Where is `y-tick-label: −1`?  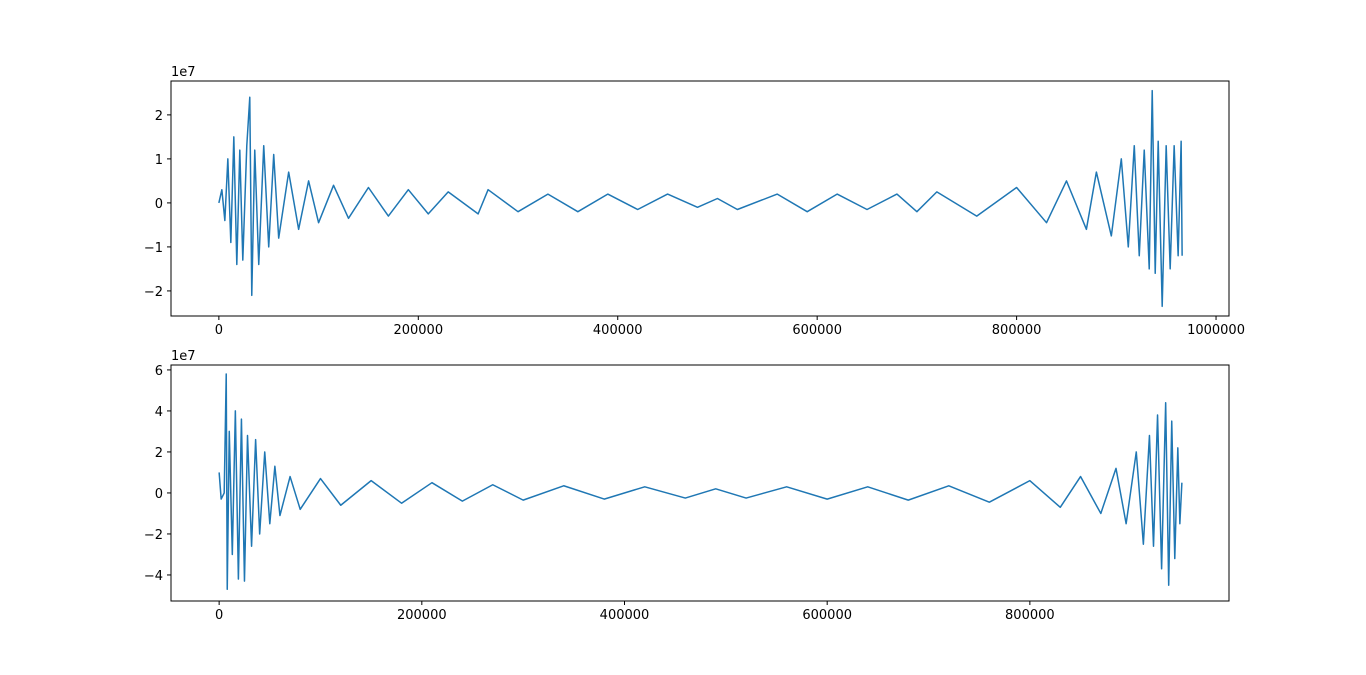
y-tick-label: −1 is located at coordinates (153, 248).